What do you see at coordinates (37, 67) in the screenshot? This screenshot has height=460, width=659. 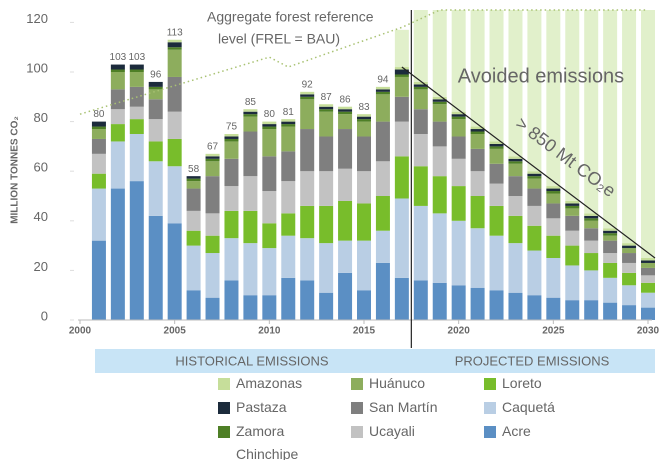 I see `y-tick-label: 100` at bounding box center [37, 67].